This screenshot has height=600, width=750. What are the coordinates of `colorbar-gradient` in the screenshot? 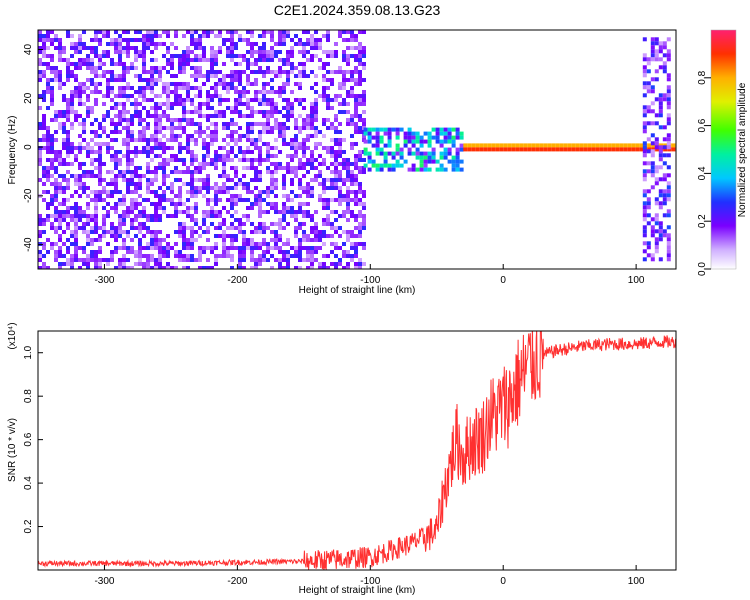 It's located at (723, 149).